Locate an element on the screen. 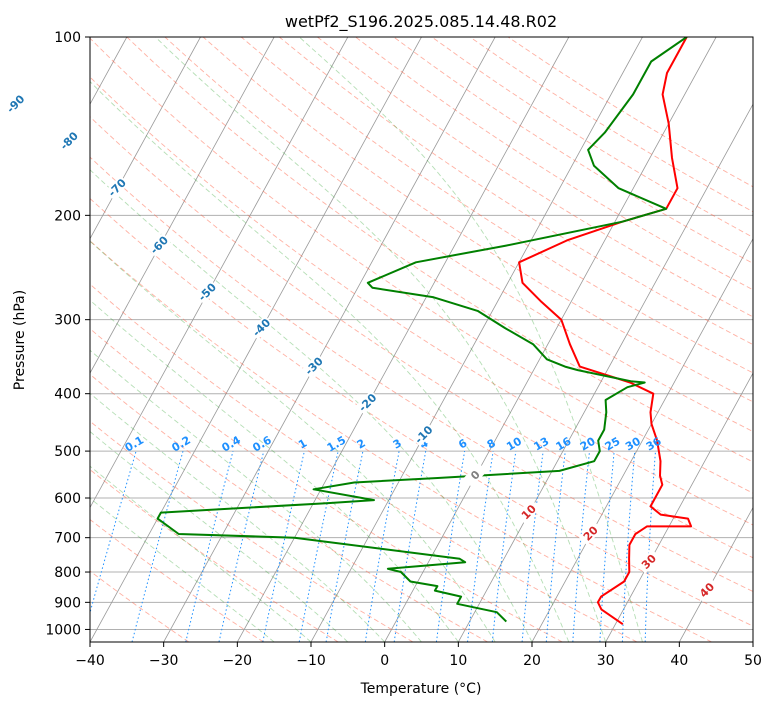  y-tick-label: 700 is located at coordinates (67, 539).